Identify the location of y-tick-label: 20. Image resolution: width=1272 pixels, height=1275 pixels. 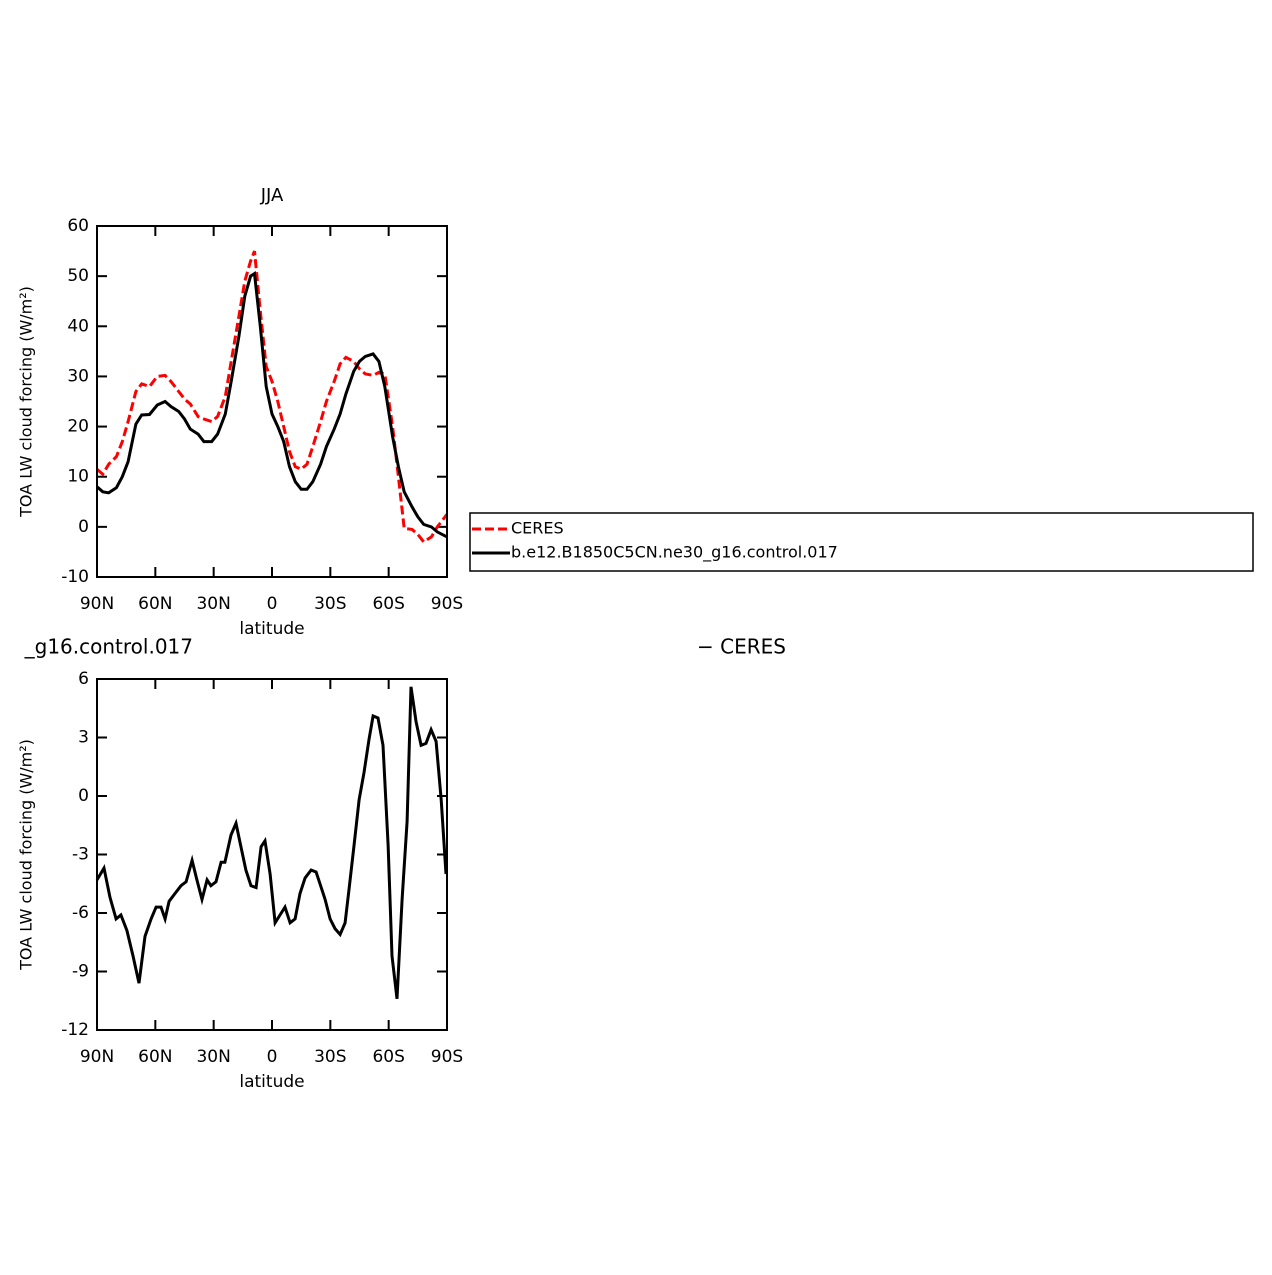
(78, 427).